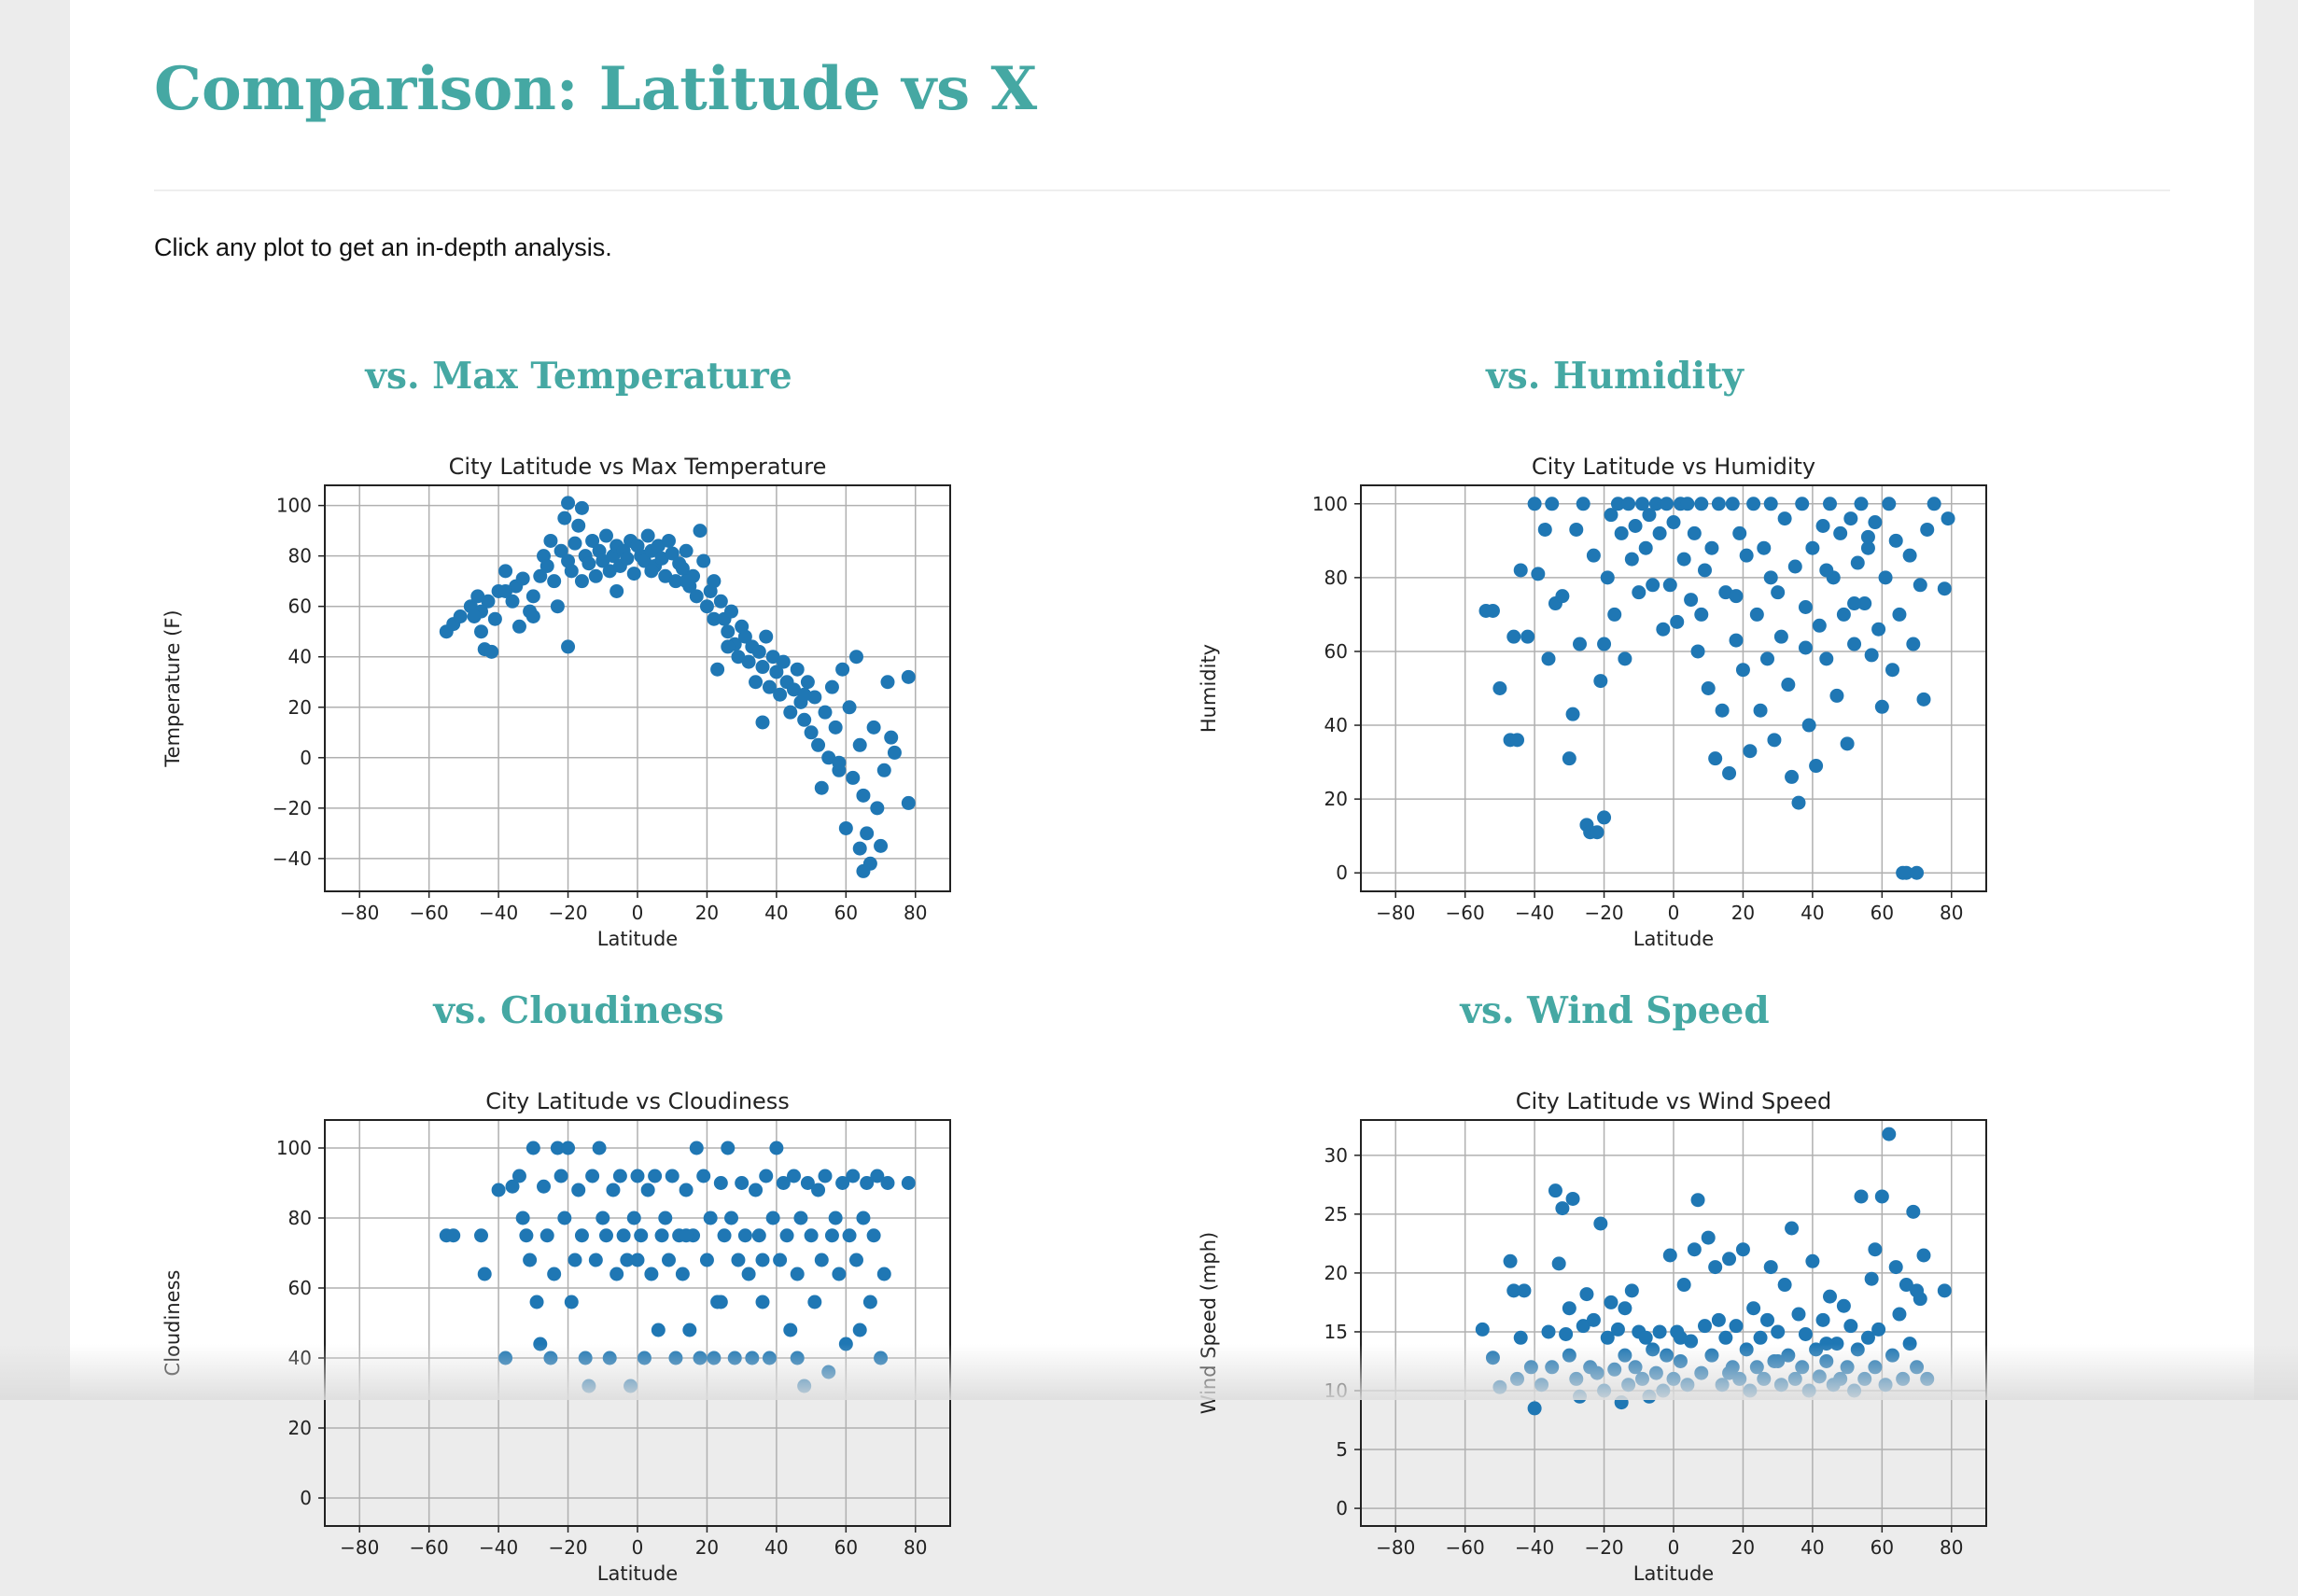 The width and height of the screenshot is (2298, 1596). Describe the element at coordinates (1465, 913) in the screenshot. I see `chart-1-xtick-label: −60` at that location.